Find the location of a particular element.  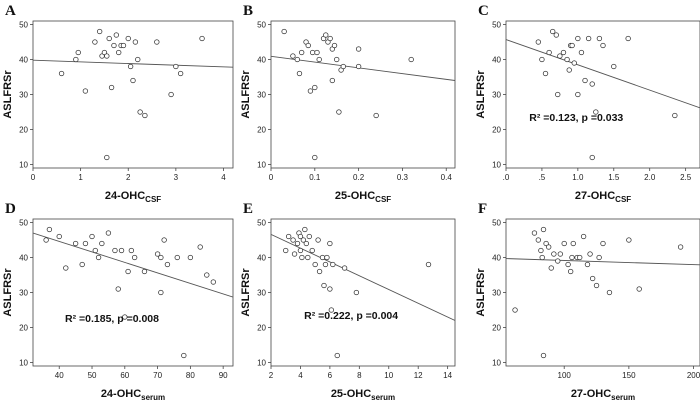

panel-letter: D is located at coordinates (10, 209).